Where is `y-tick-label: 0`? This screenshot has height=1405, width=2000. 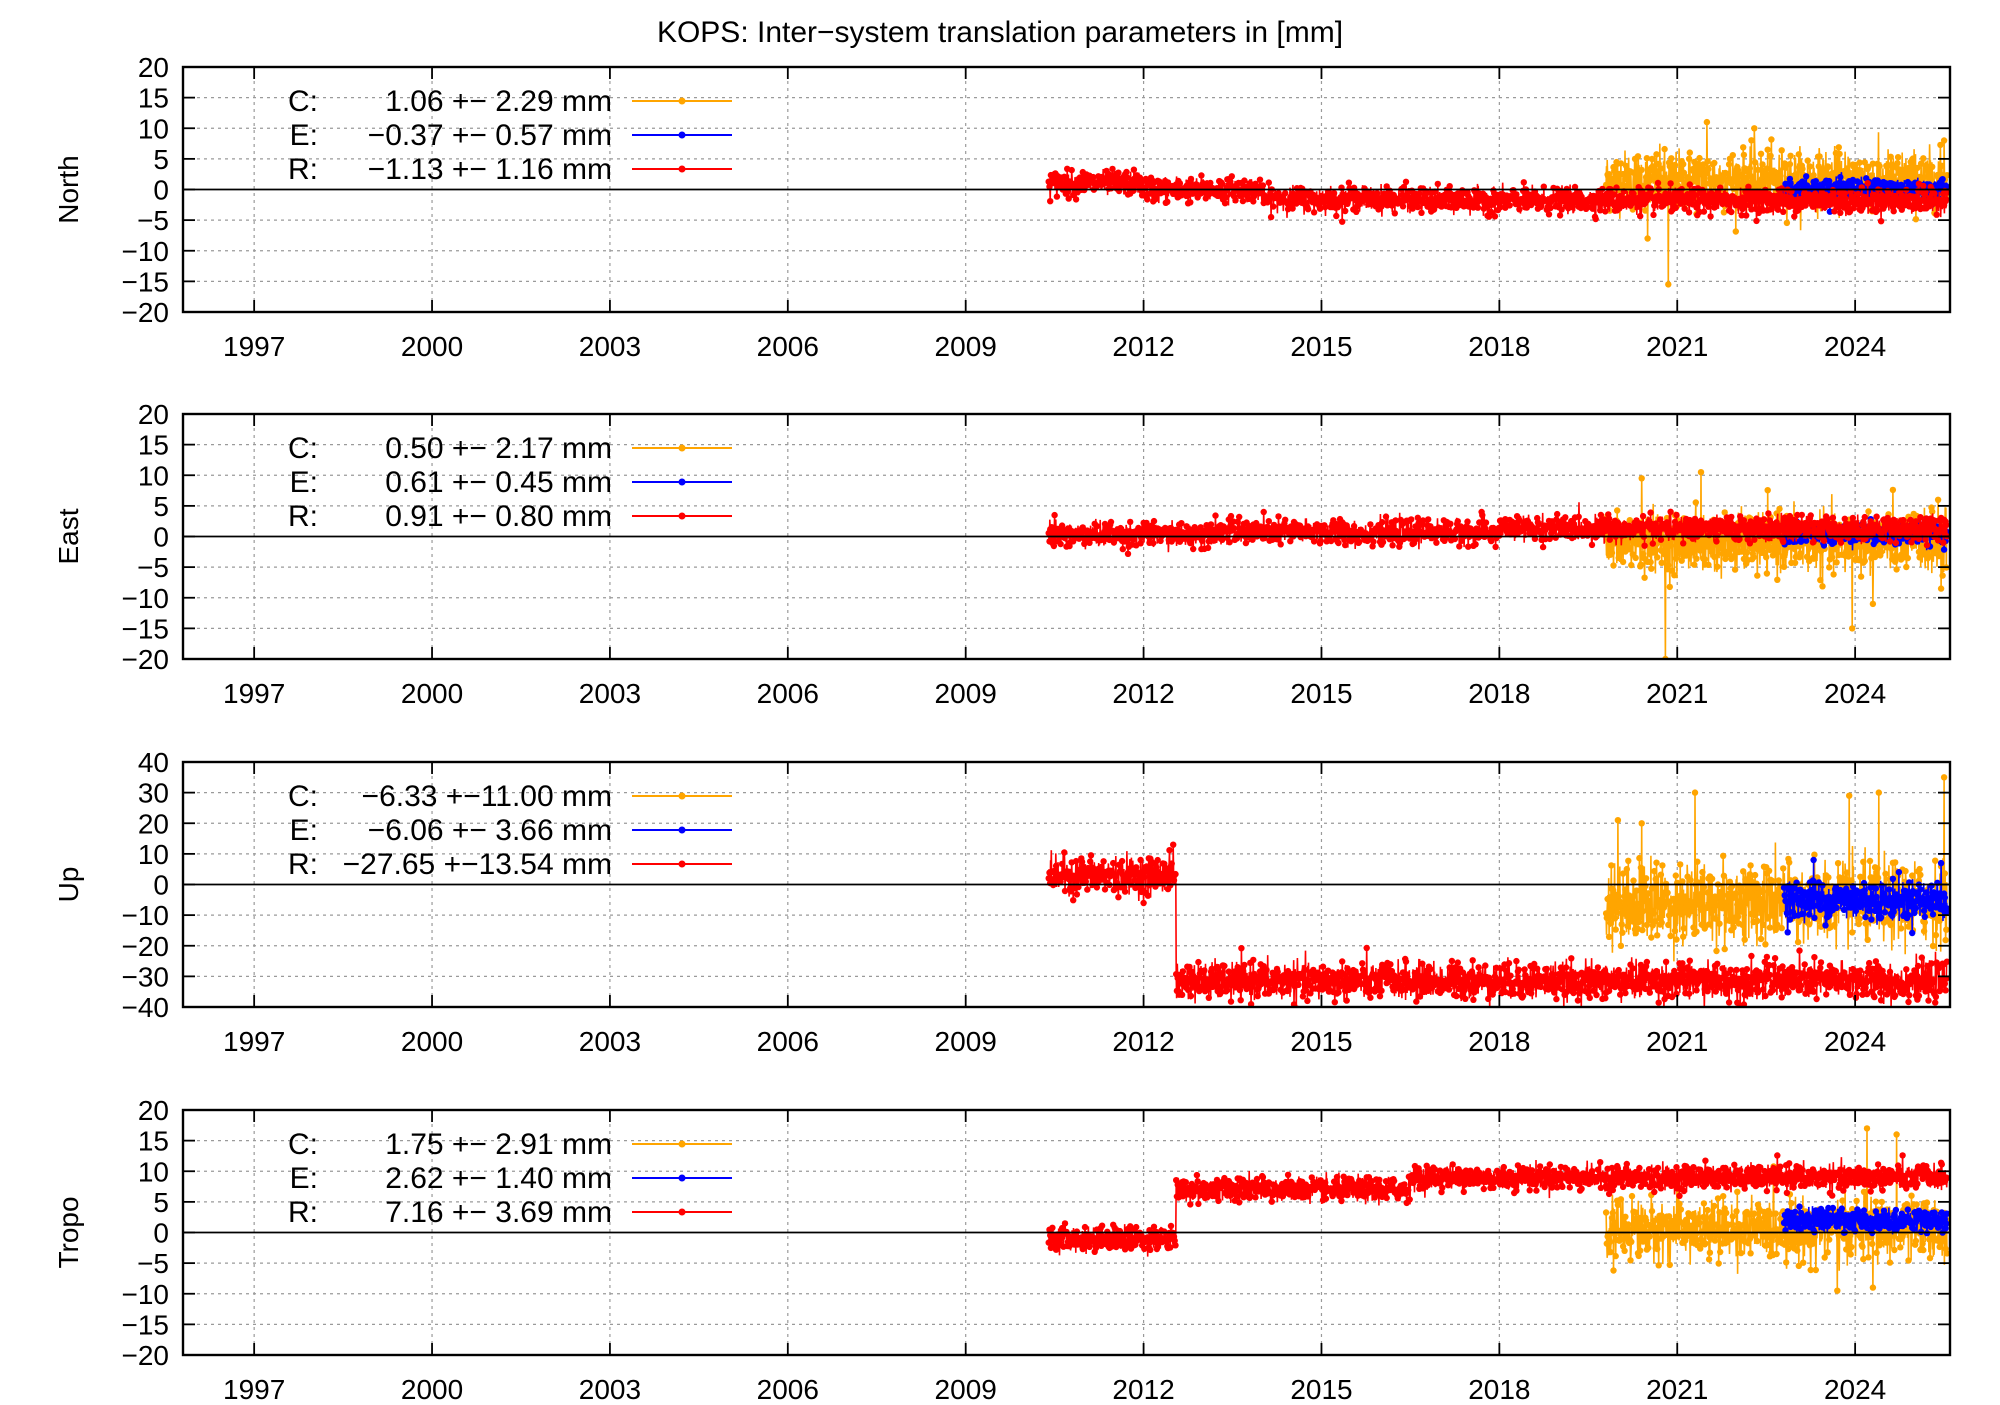
y-tick-label: 0 is located at coordinates (161, 537).